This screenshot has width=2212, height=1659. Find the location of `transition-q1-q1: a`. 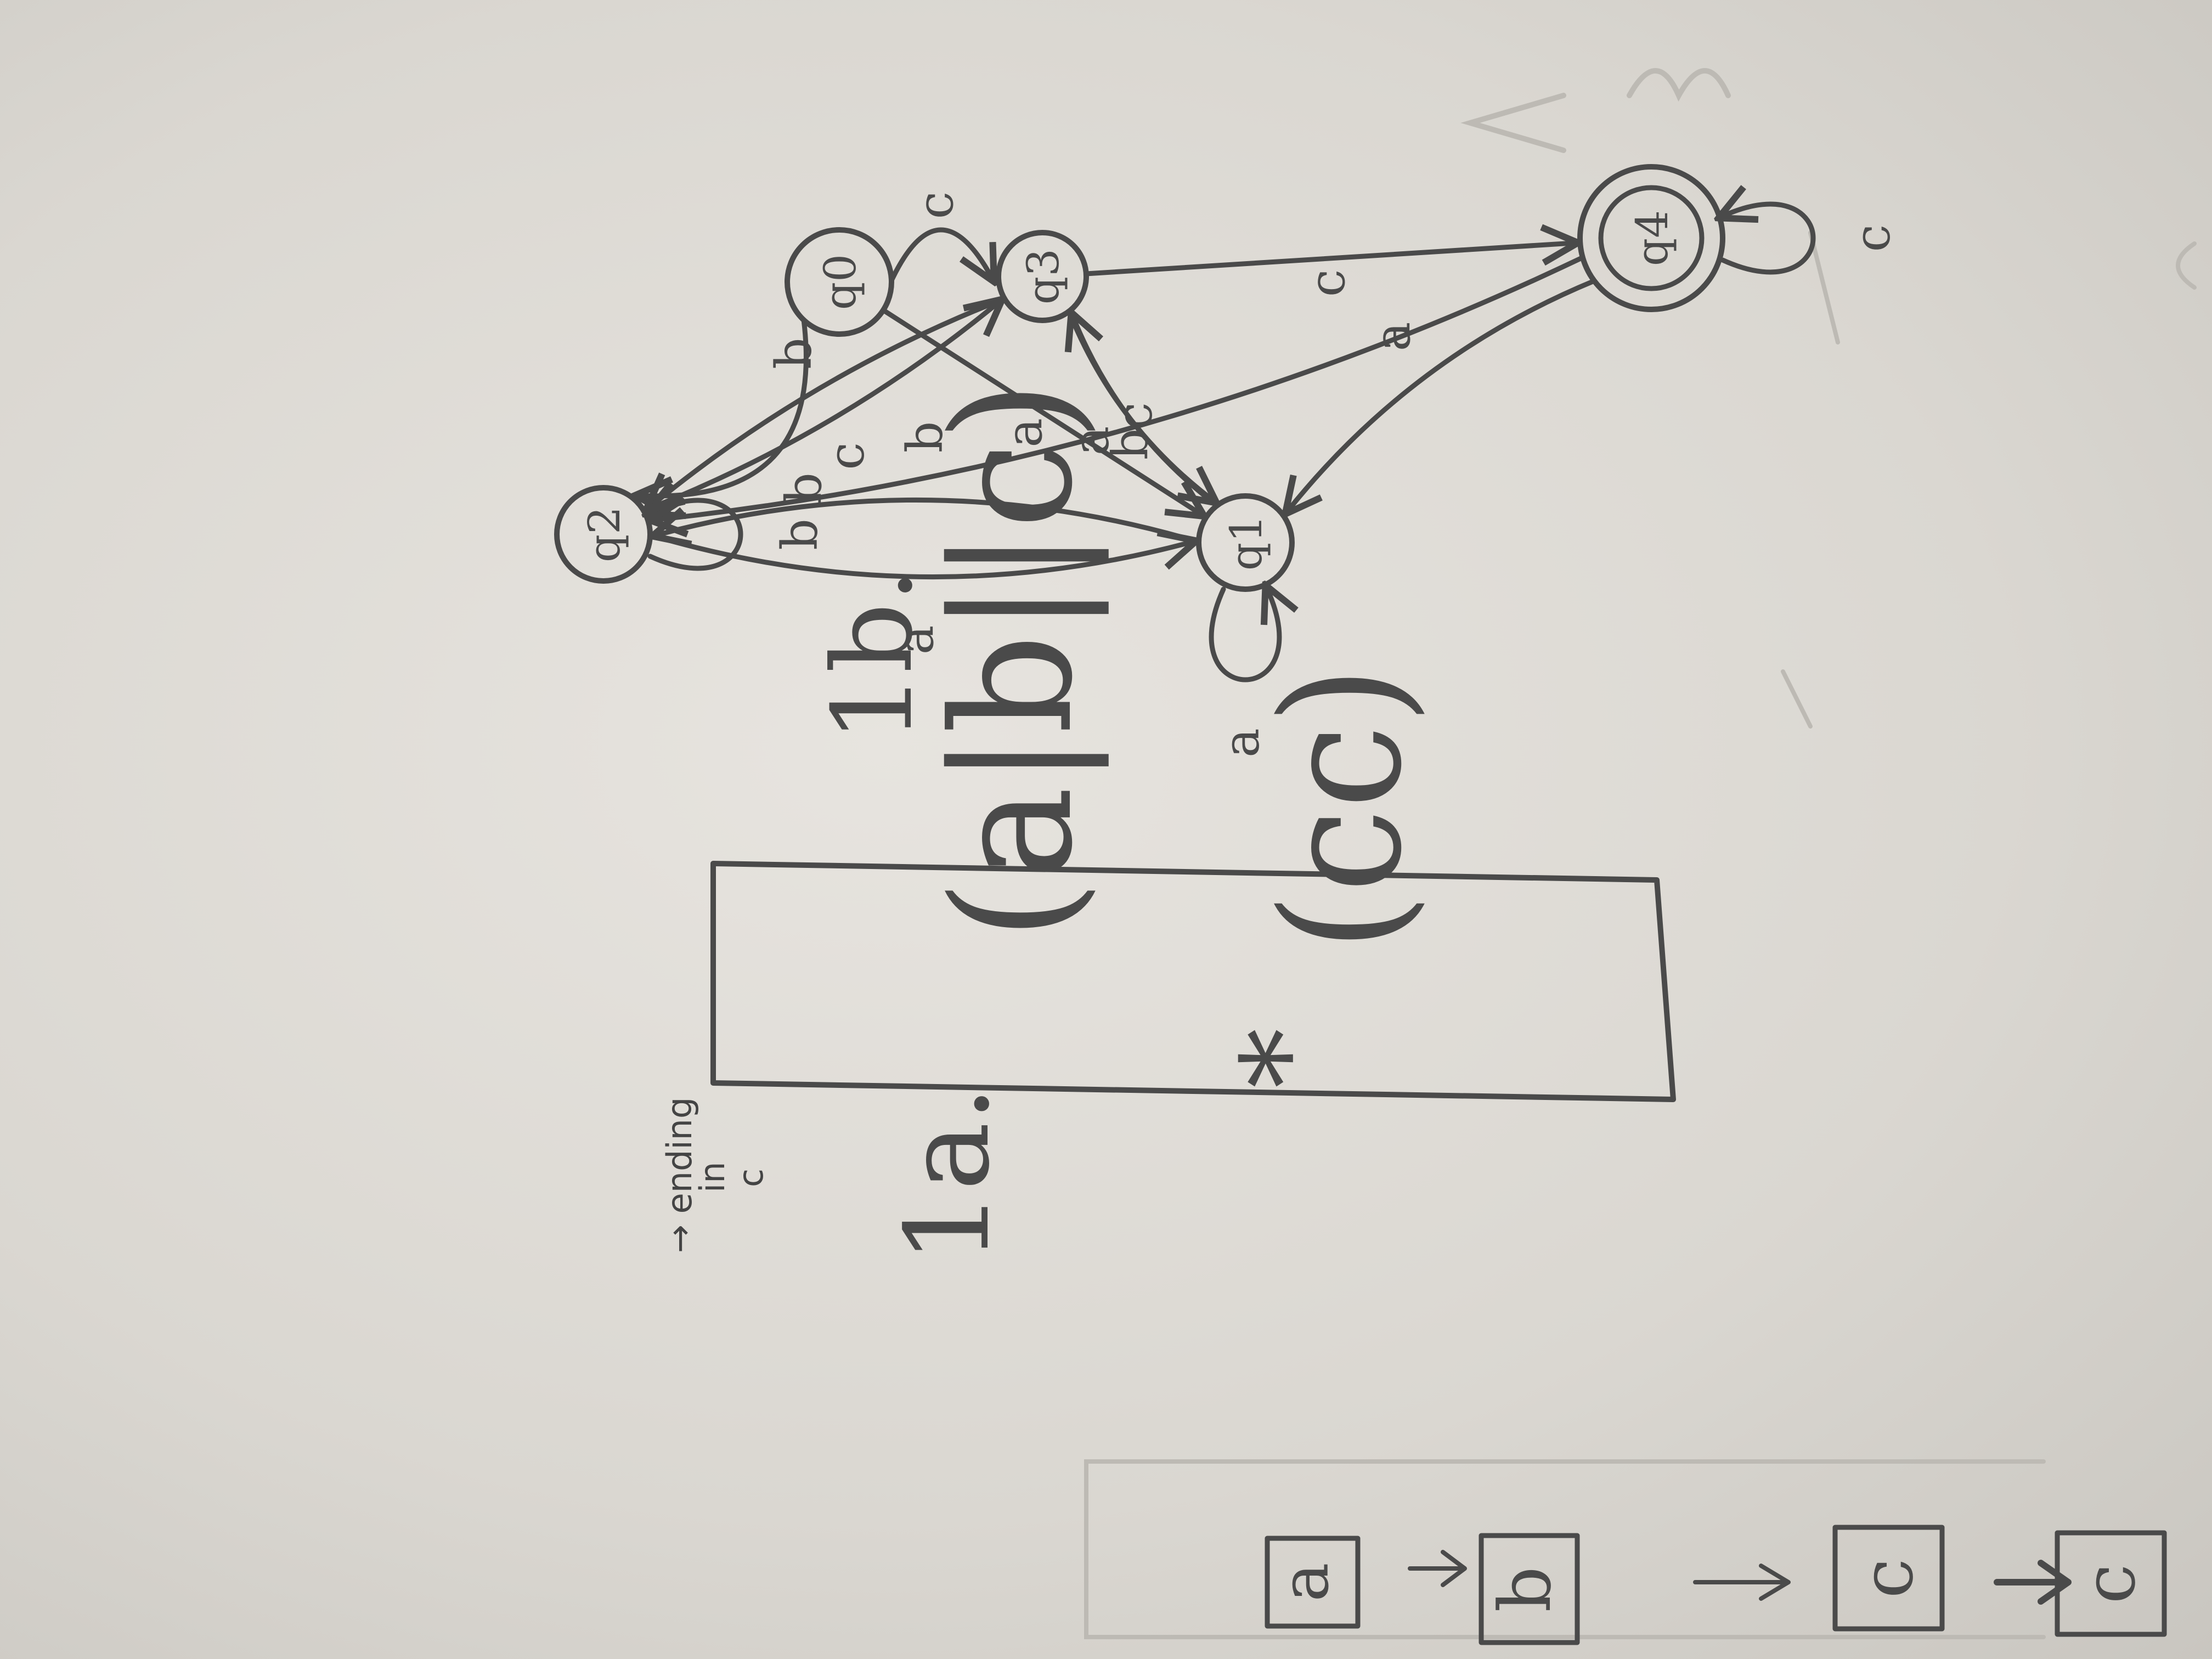

transition-q1-q1: a is located at coordinates (1244, 673).